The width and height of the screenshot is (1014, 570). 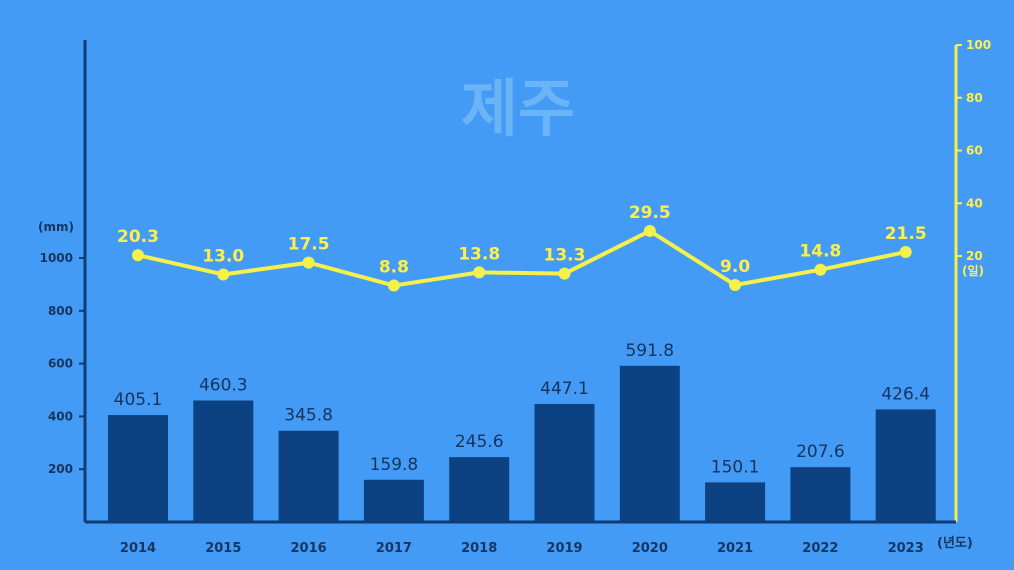 I want to click on x-axis-unit: (년도), so click(x=955, y=543).